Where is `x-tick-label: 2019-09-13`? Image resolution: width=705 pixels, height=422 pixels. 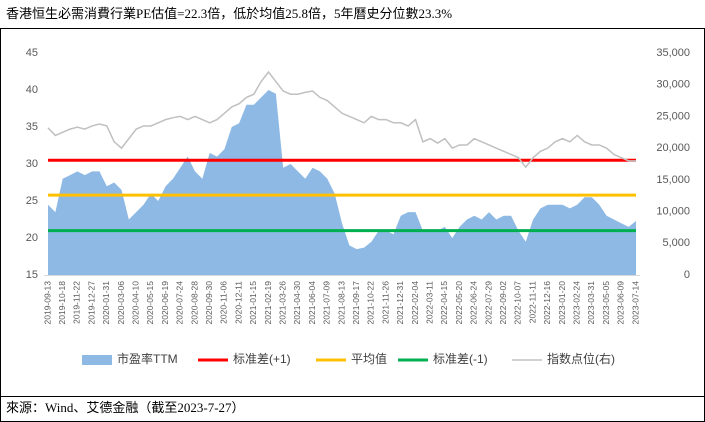
x-tick-label: 2019-09-13 is located at coordinates (47, 303).